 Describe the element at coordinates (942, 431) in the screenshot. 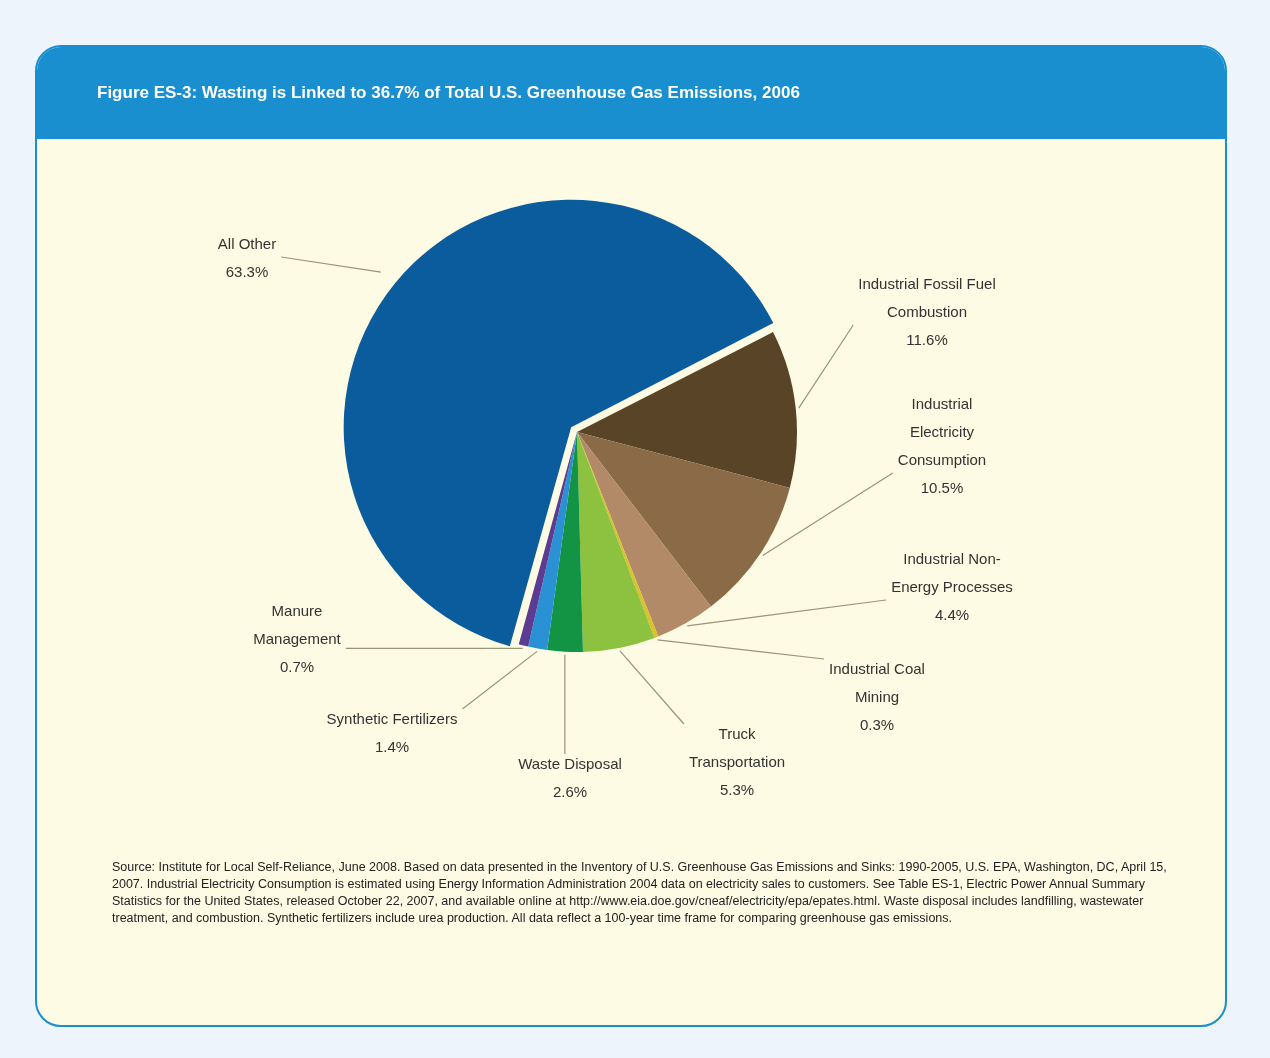

I see `slice-label: Industrial Electricity Consumption` at that location.